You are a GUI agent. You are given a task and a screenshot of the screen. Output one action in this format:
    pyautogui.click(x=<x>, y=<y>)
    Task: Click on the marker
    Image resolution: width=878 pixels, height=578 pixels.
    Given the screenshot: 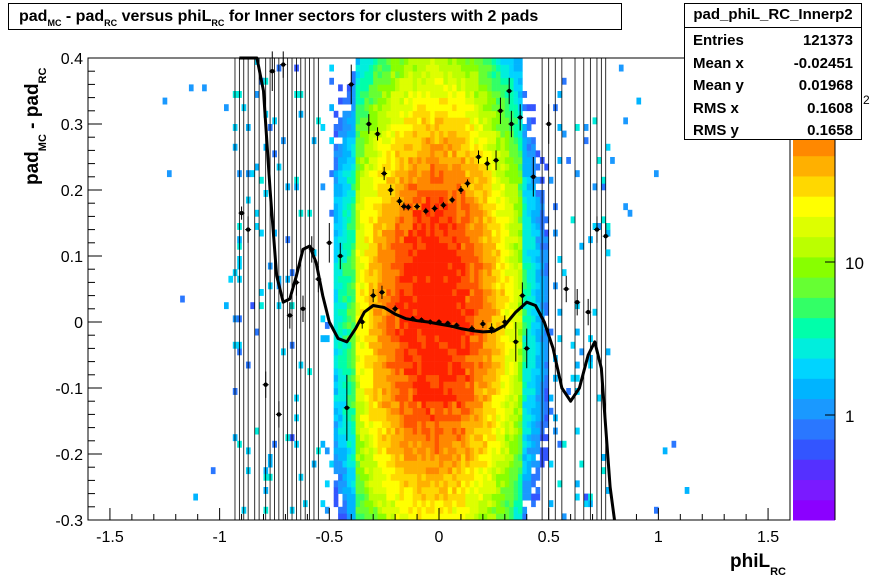 What is the action you would take?
    pyautogui.click(x=461, y=190)
    